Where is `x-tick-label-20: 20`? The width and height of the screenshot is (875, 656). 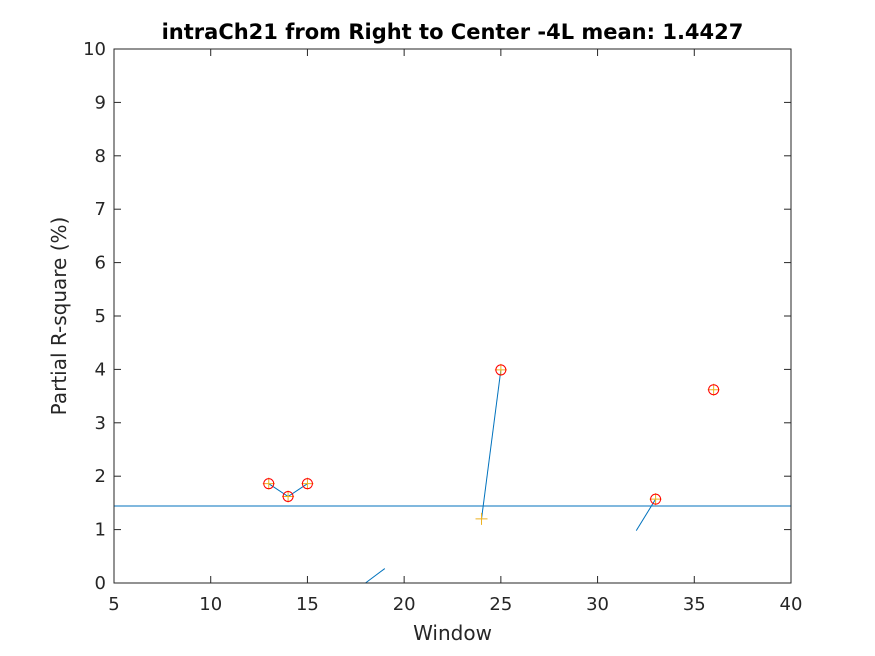
x-tick-label-20: 20 is located at coordinates (404, 604).